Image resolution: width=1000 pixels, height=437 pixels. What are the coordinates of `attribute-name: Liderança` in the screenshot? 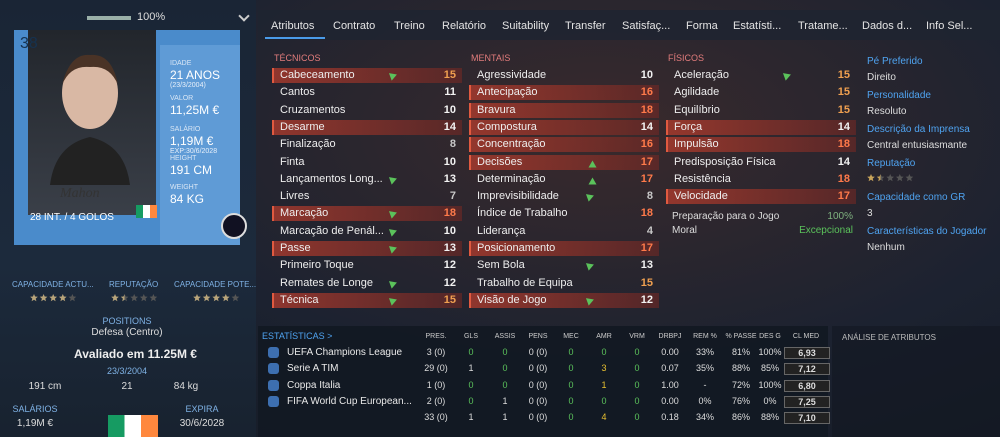 It's located at (501, 230).